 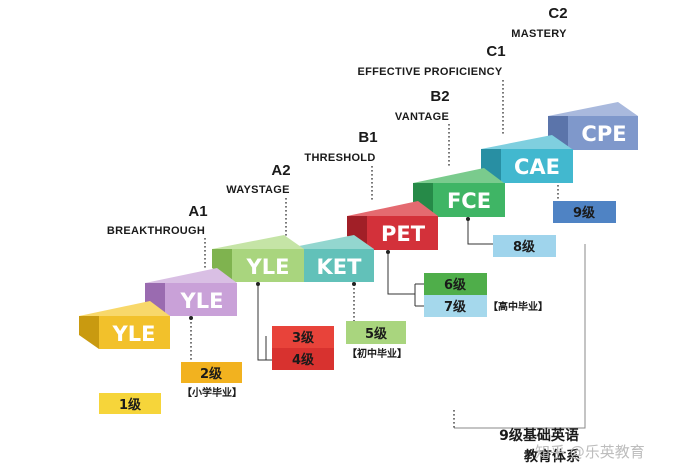 I want to click on block-yle-1-face, so click(x=134, y=332).